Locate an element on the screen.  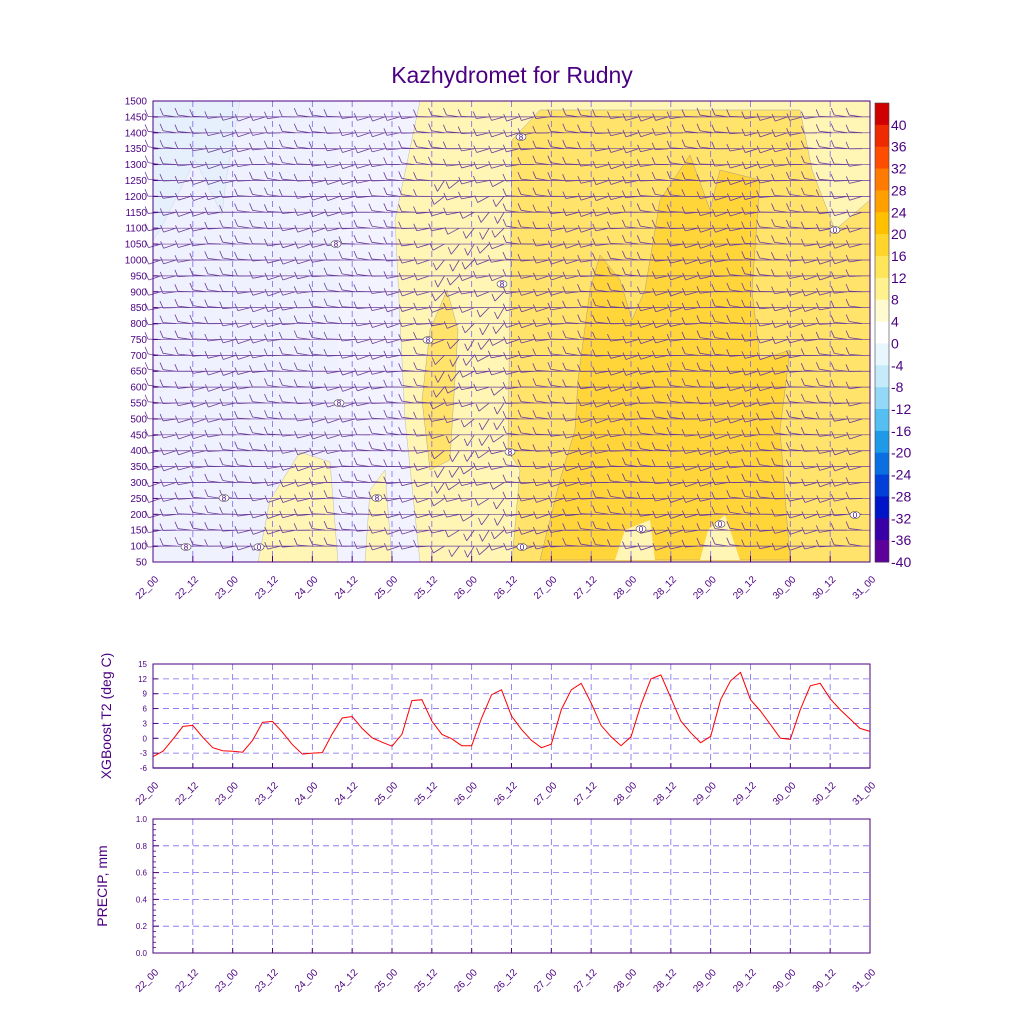
x-tick-label: 22_12 is located at coordinates (188, 981).